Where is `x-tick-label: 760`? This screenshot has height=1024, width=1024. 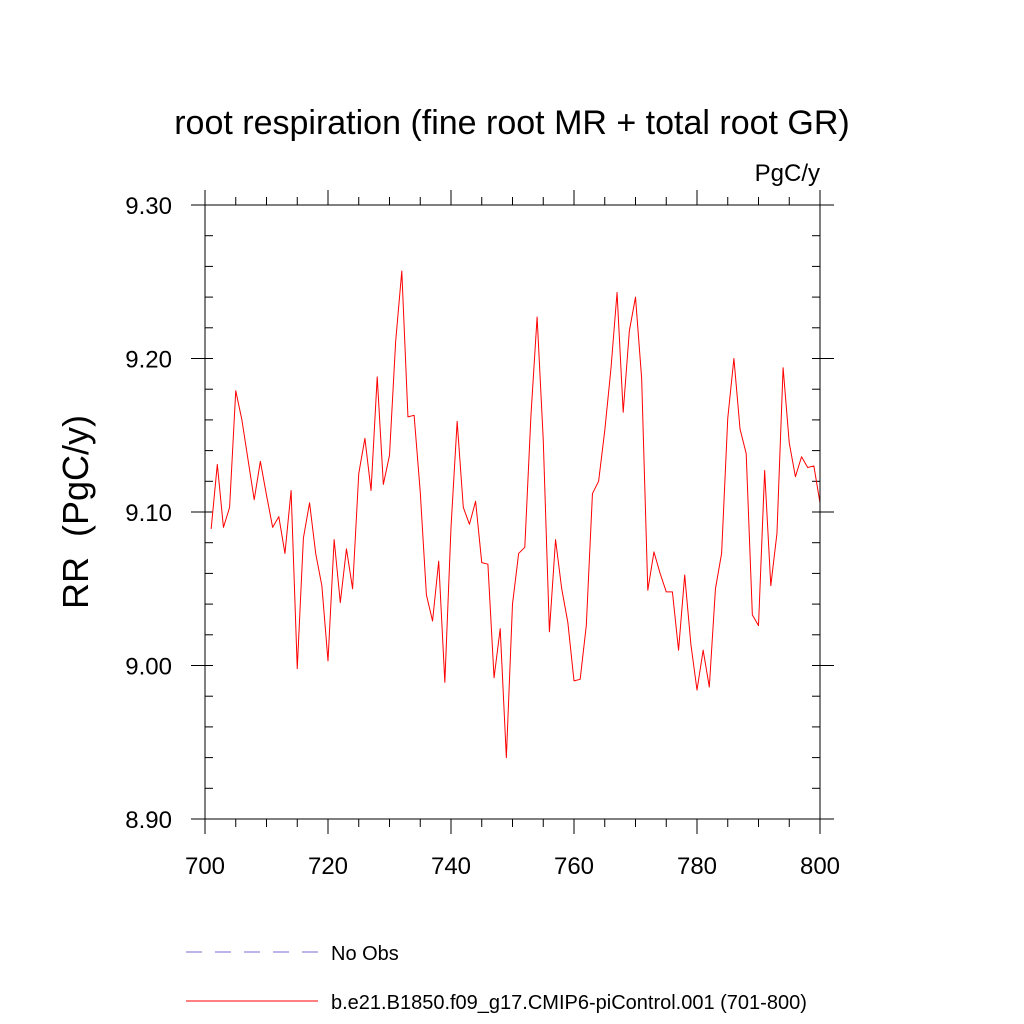
x-tick-label: 760 is located at coordinates (574, 866).